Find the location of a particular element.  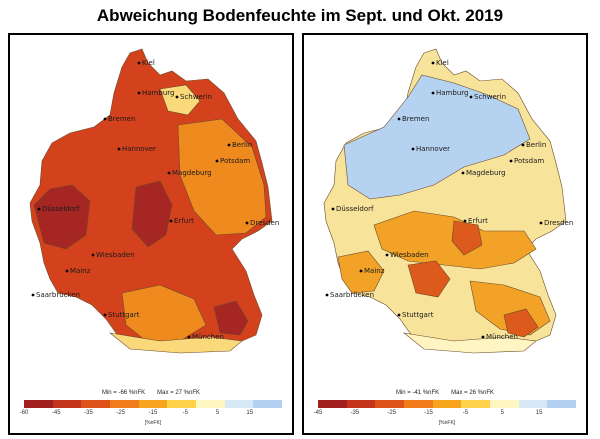

color-scale-okt: -45 -35 -25 -15 -5 5 15 [%nFK] is located at coordinates (445, 415).